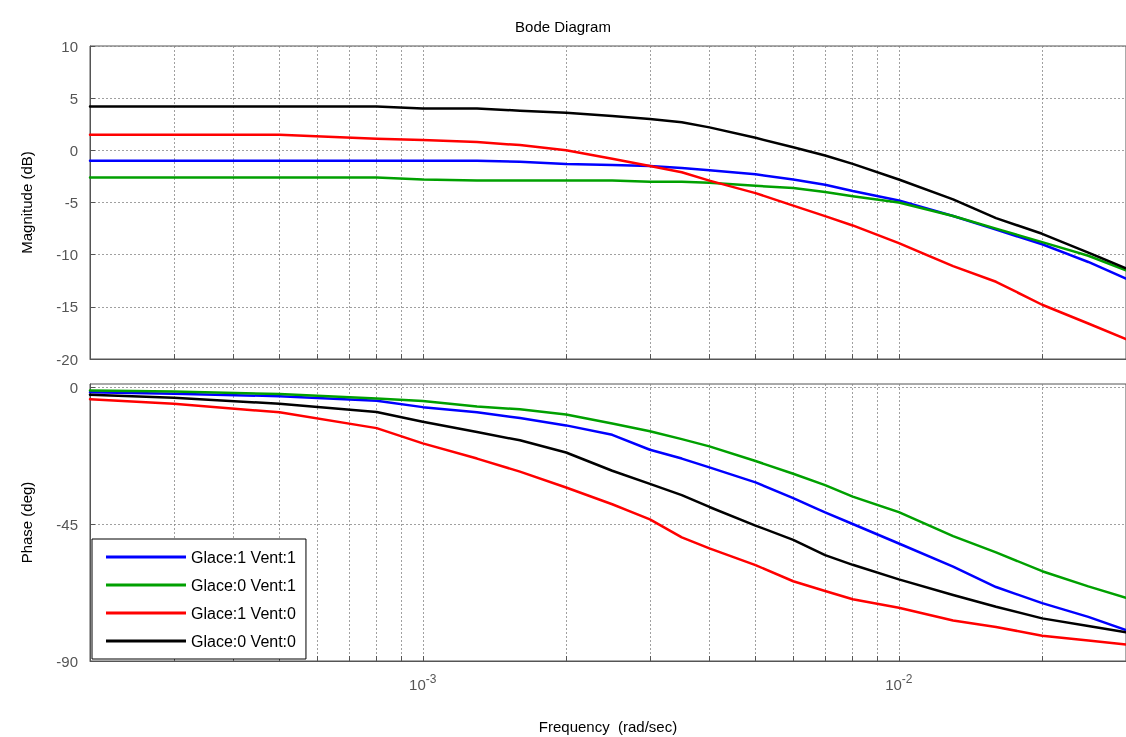  What do you see at coordinates (26, 522) in the screenshot?
I see `y-axis-title: Phase (deg)` at bounding box center [26, 522].